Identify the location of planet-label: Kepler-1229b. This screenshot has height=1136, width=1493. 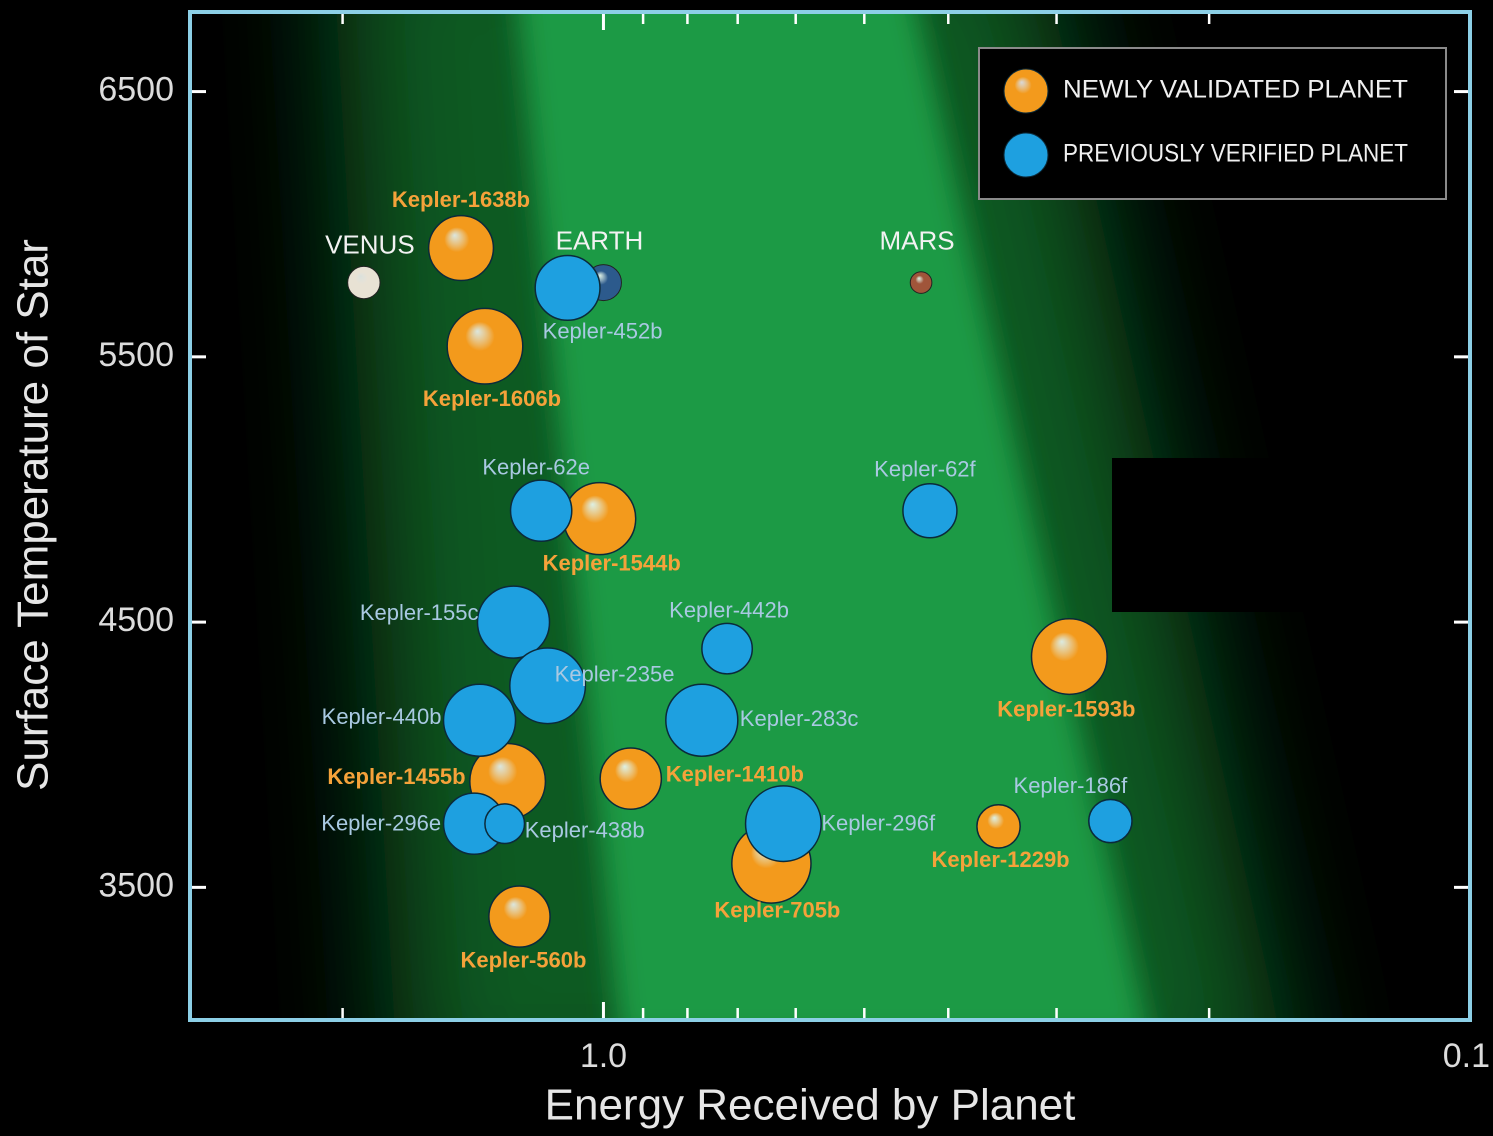
(1000, 859).